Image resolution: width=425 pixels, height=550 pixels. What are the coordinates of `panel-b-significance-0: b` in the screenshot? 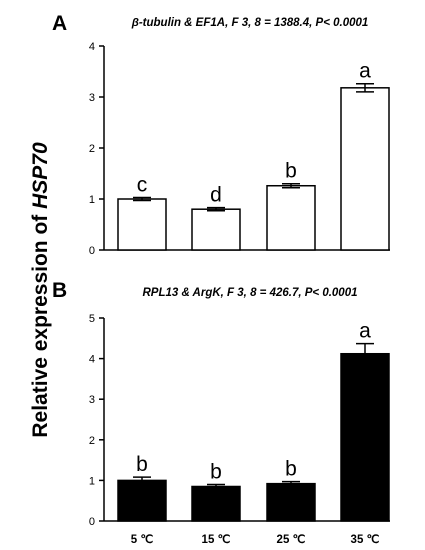 It's located at (142, 464).